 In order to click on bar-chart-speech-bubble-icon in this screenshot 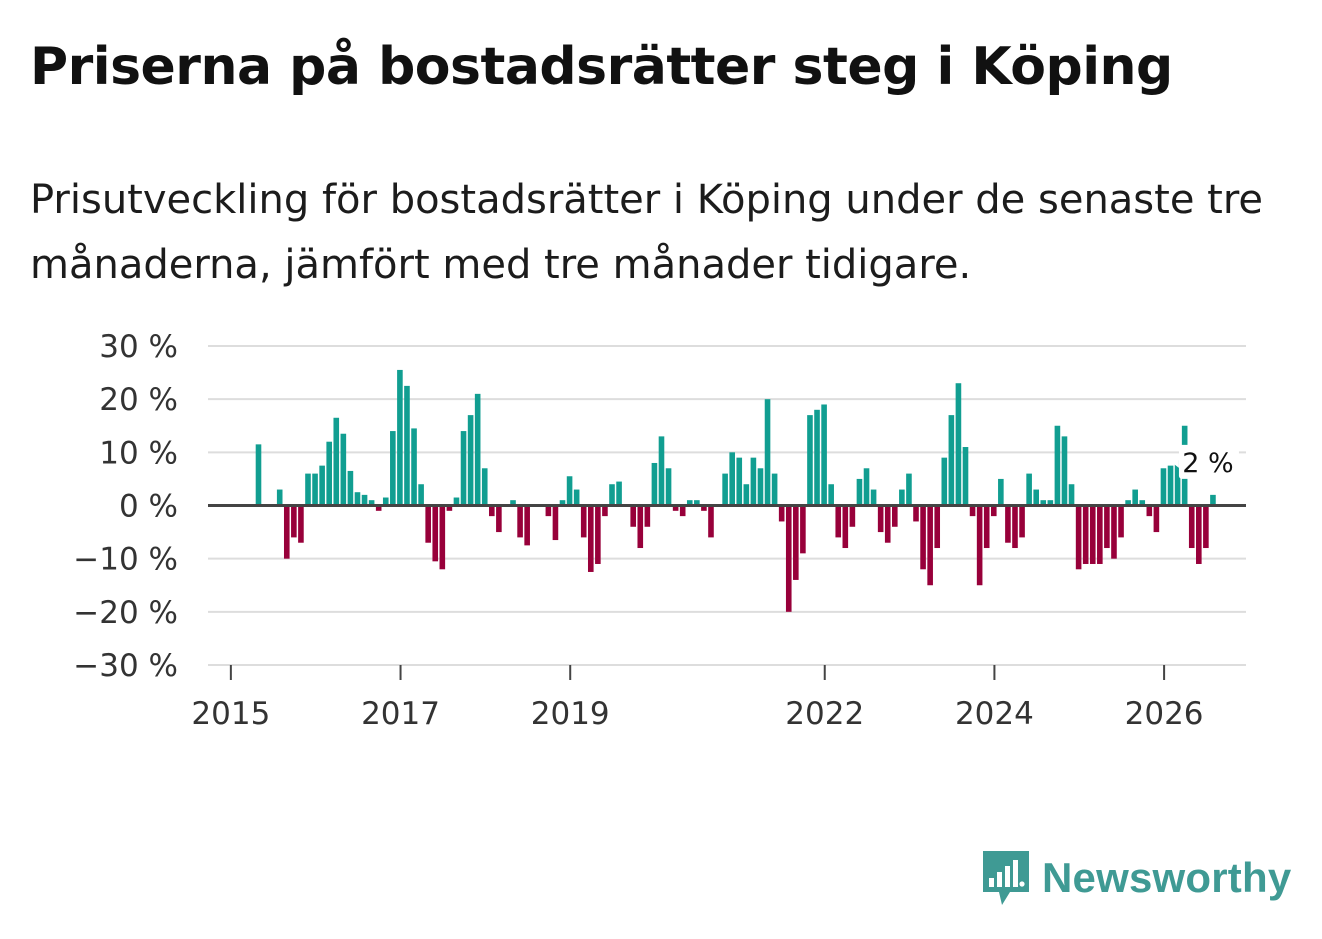, I will do `click(1006, 878)`.